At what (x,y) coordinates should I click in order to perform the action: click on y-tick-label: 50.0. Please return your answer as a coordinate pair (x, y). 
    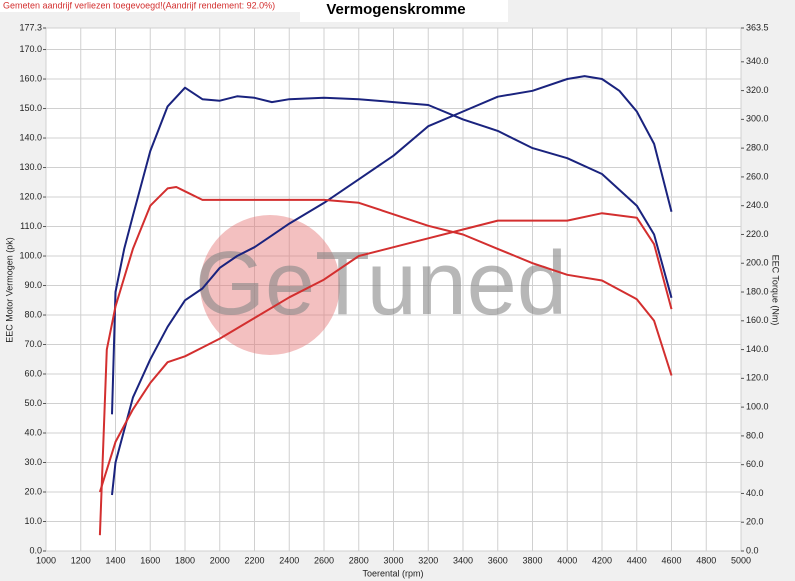
    Looking at the image, I should click on (33, 403).